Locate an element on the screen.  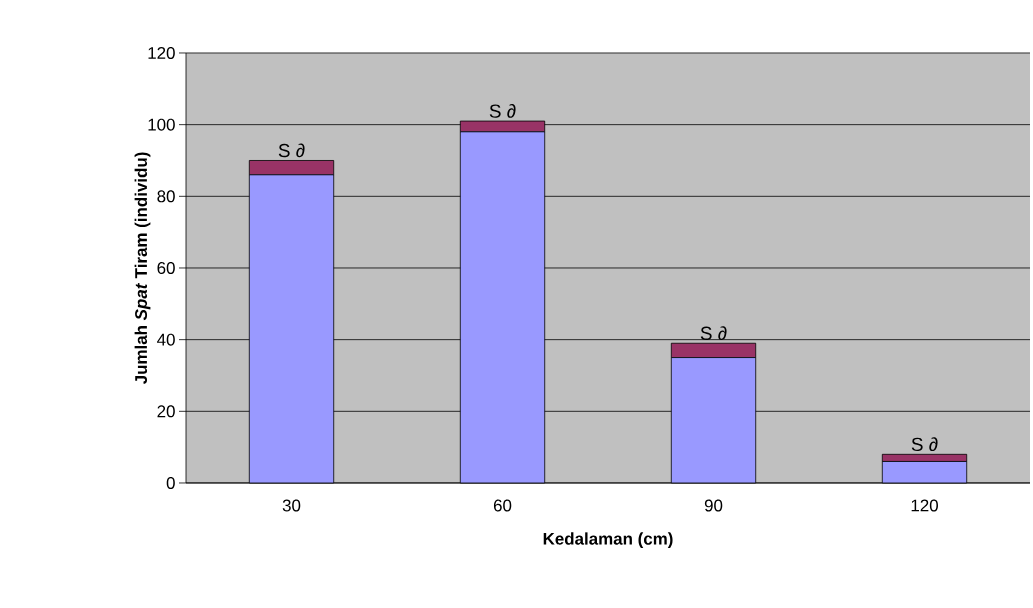
x-tick-label: 30 is located at coordinates (291, 505).